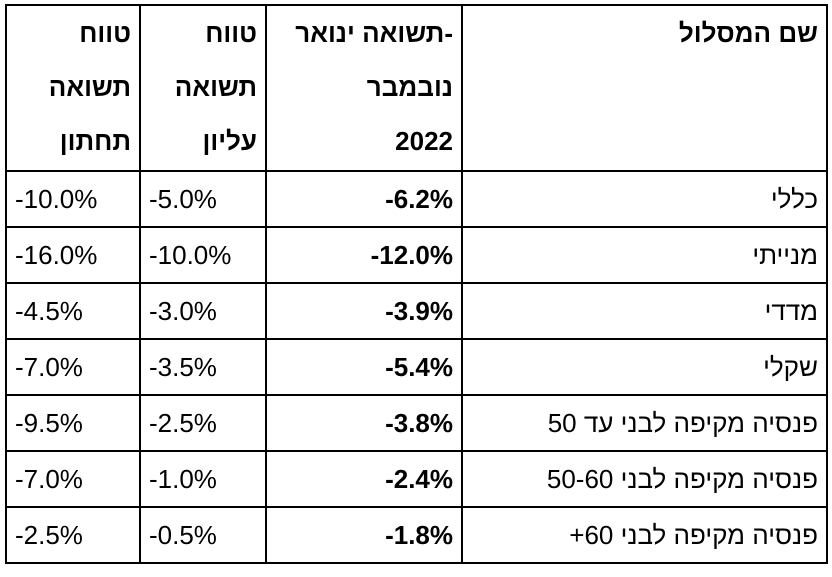 The height and width of the screenshot is (577, 832). What do you see at coordinates (203, 199) in the screenshot?
I see `upper-range-cell: -5.0%` at bounding box center [203, 199].